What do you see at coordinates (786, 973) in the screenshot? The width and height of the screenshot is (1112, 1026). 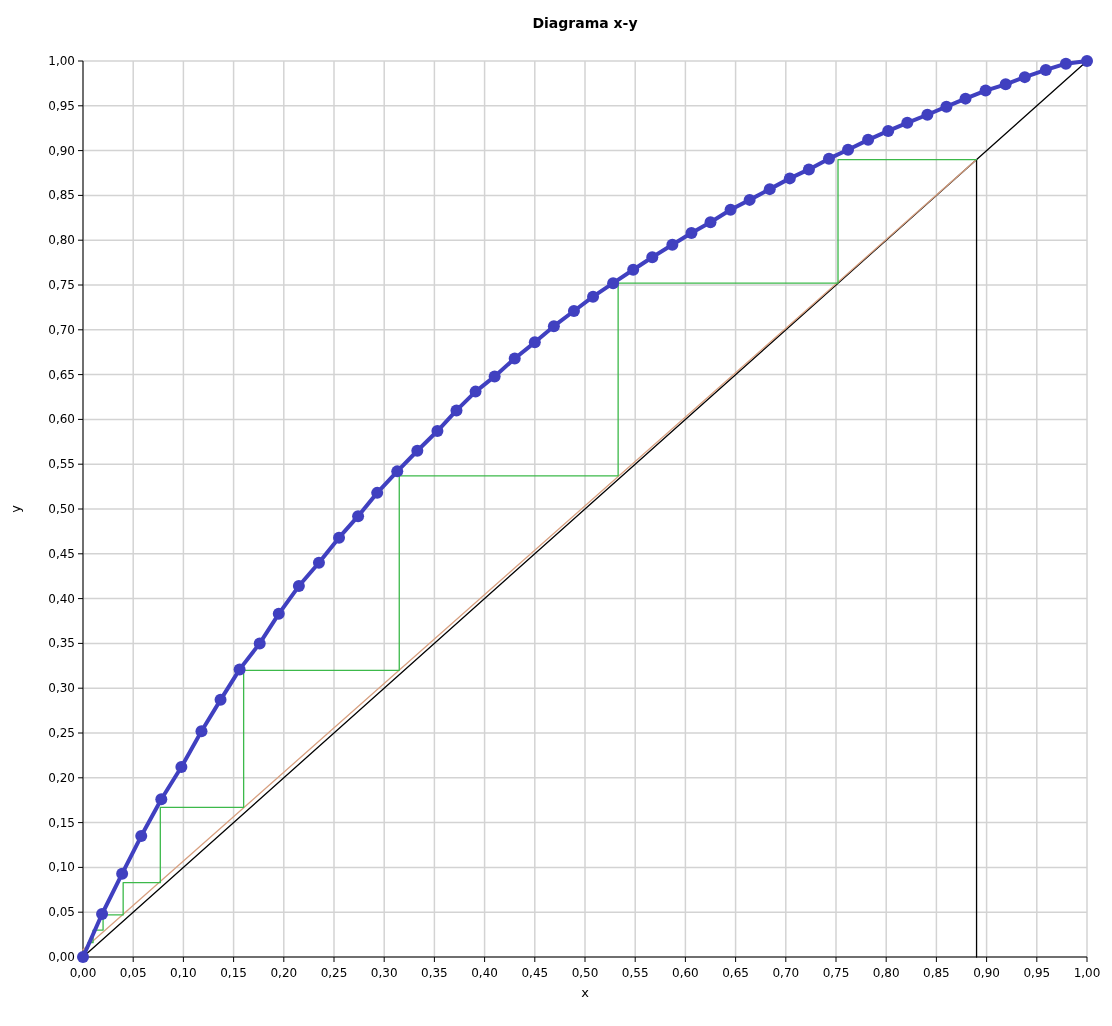 I see `x-tick-label: 0,70` at bounding box center [786, 973].